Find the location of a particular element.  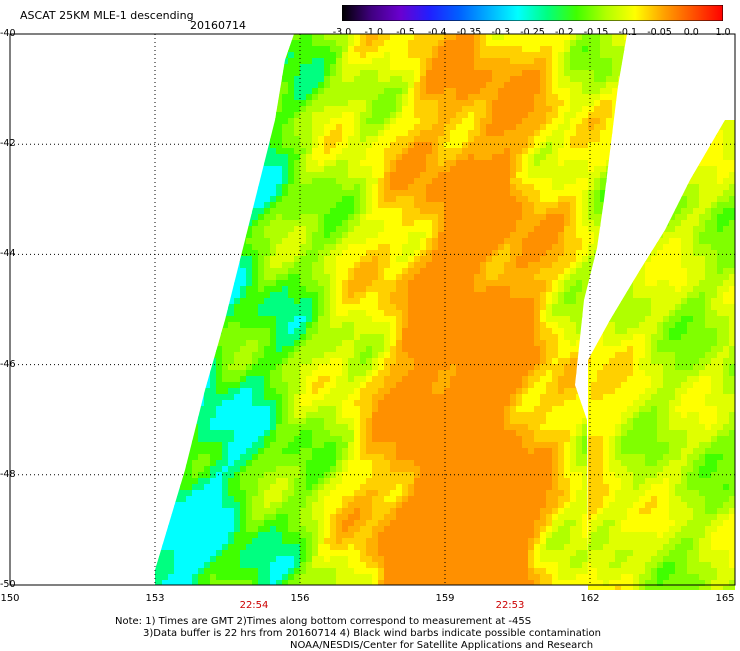

lat-tick-label: -46 is located at coordinates (10, 364).